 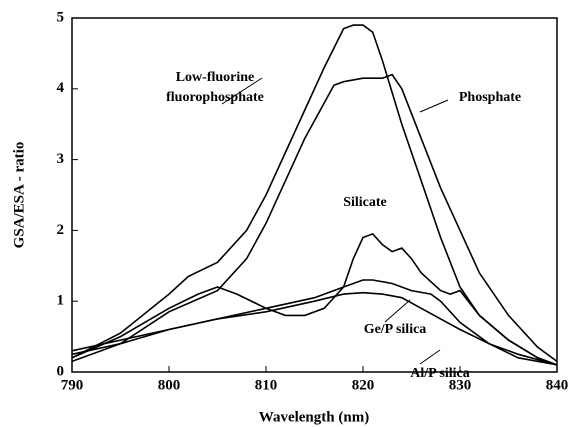 I want to click on y-axis-label: GSA/ESA - ratio, so click(x=19, y=195).